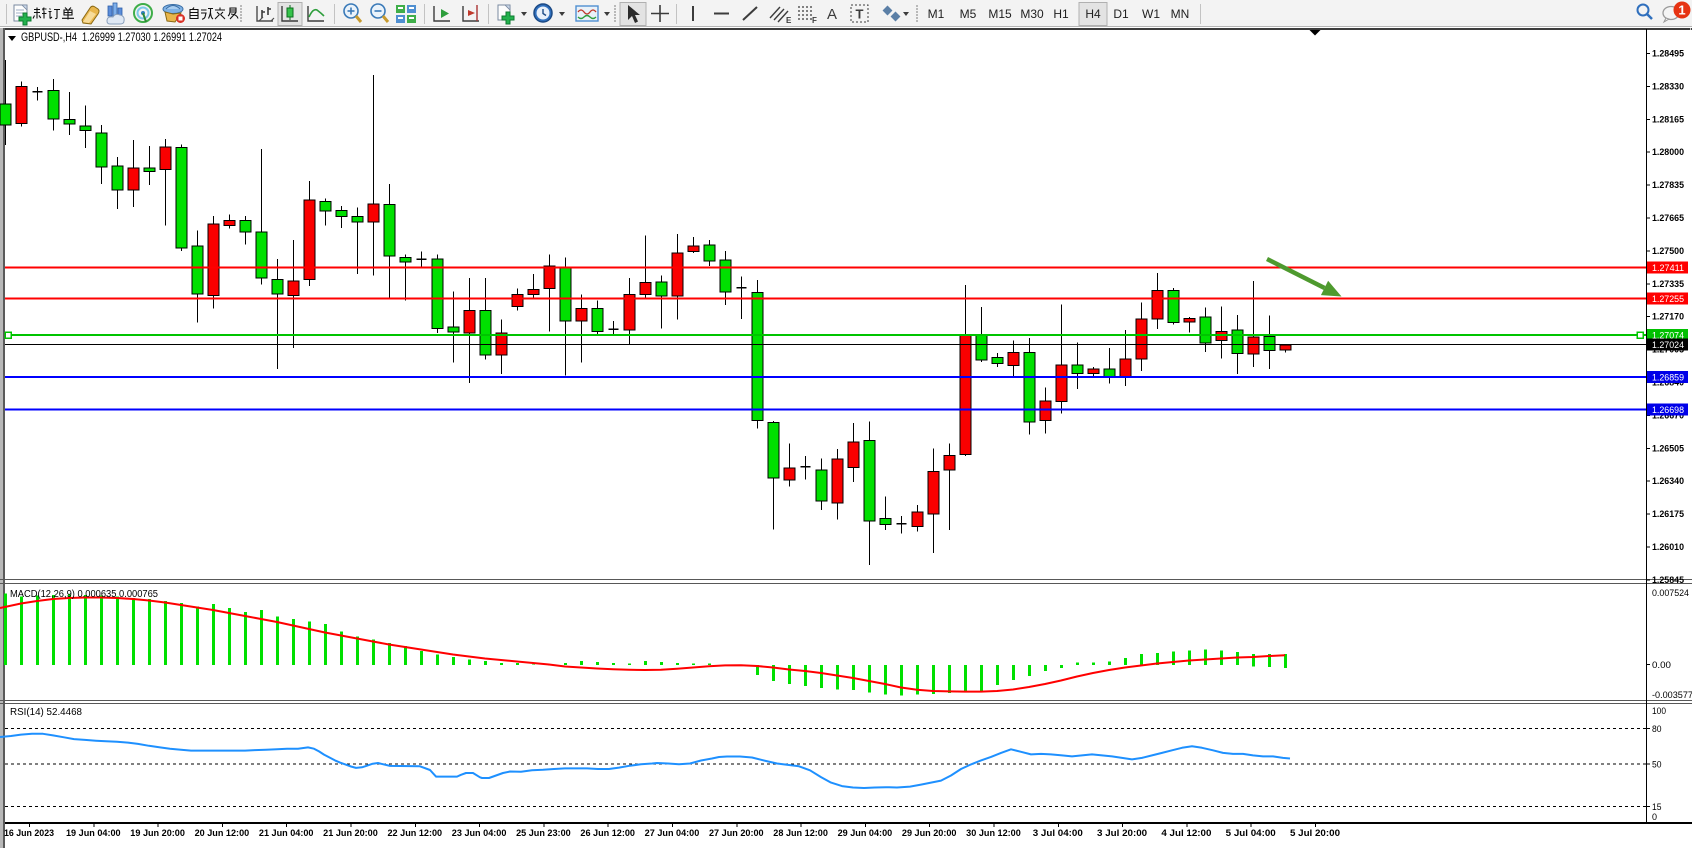  Describe the element at coordinates (1668, 185) in the screenshot. I see `svg-text: 1.27835` at that location.